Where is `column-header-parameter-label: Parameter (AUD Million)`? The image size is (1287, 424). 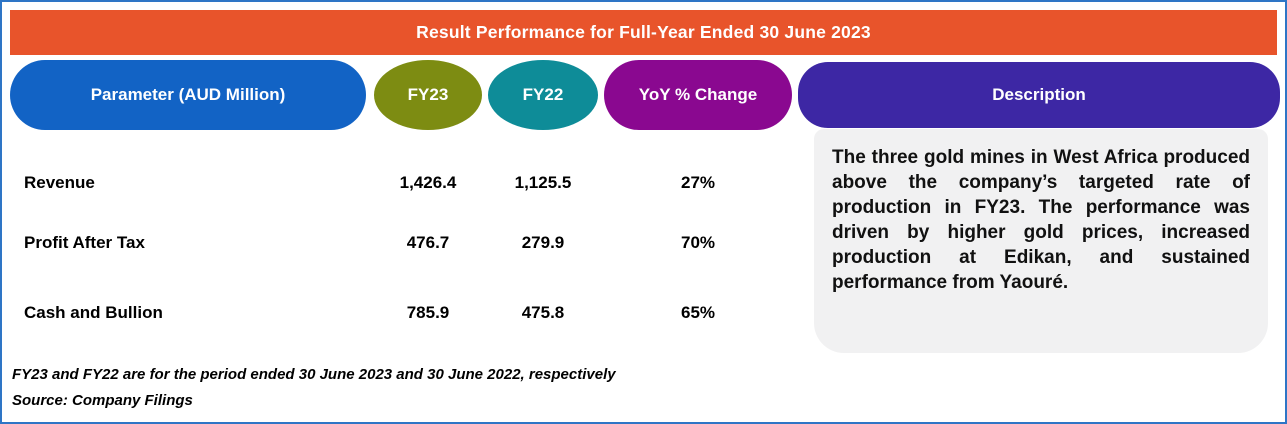 column-header-parameter-label: Parameter (AUD Million) is located at coordinates (188, 94).